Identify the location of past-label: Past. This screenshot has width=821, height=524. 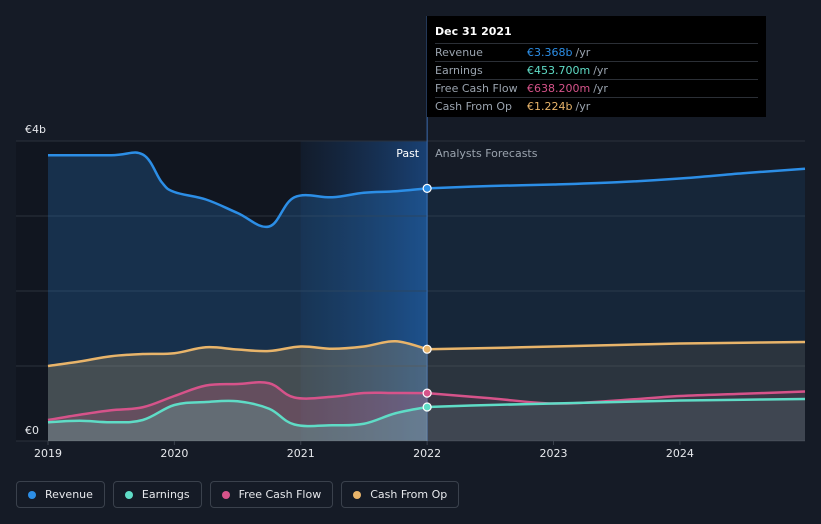
(408, 153).